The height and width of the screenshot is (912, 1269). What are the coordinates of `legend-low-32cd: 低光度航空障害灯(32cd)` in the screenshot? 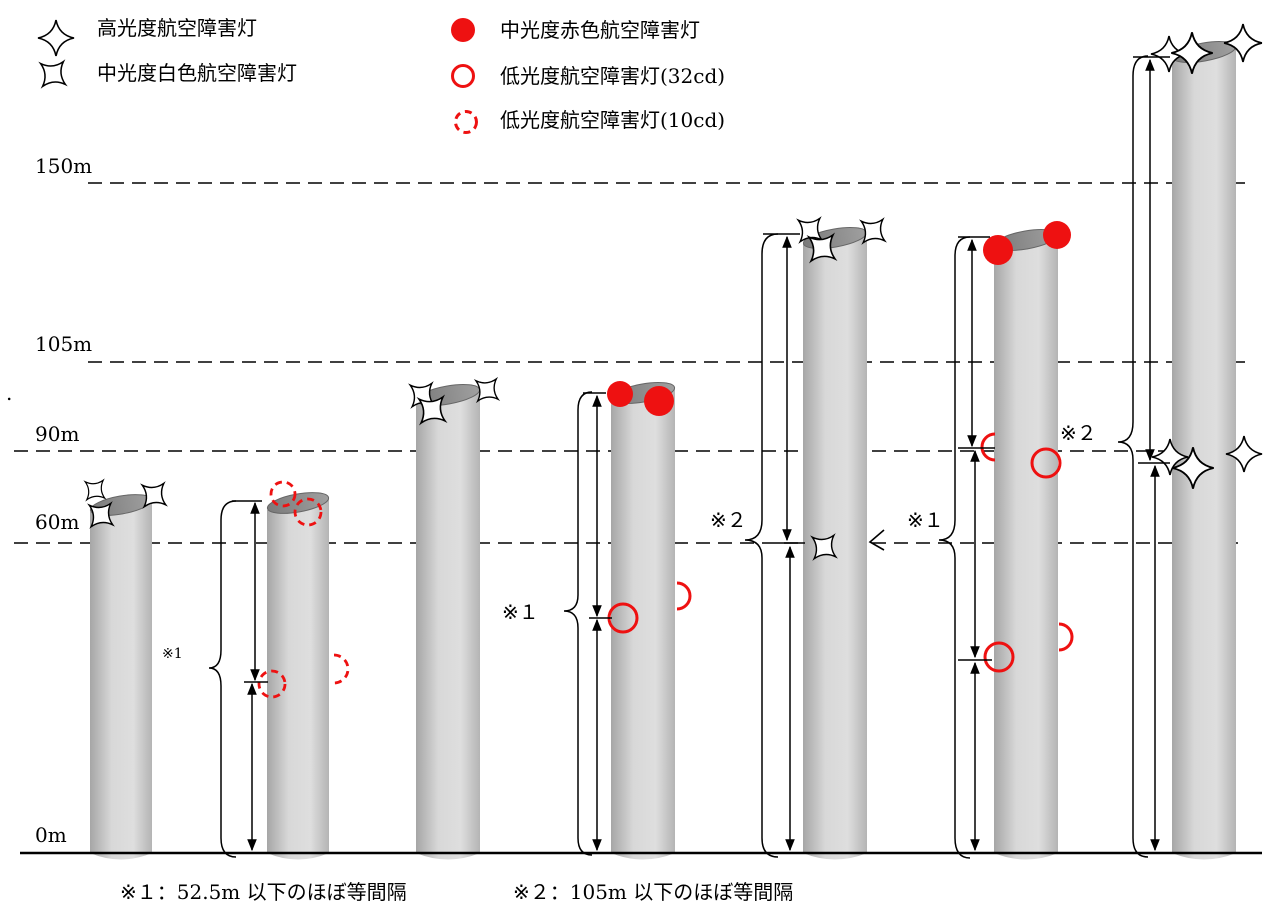 It's located at (612, 76).